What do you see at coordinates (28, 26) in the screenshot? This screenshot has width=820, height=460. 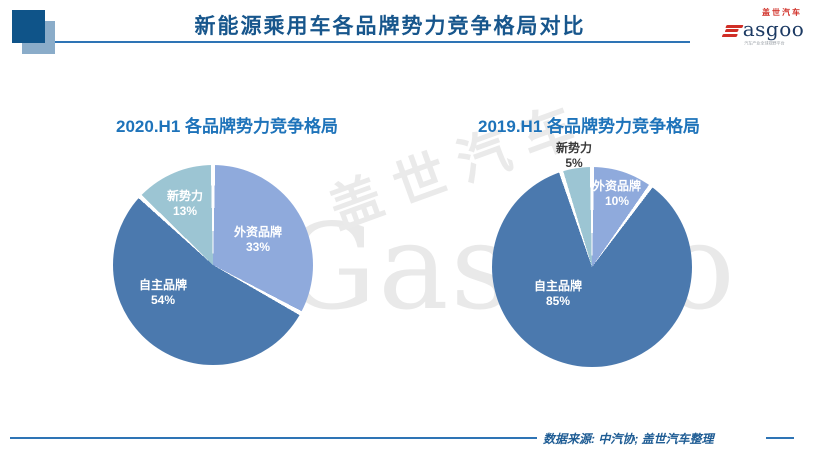 I see `decor-square-dark` at bounding box center [28, 26].